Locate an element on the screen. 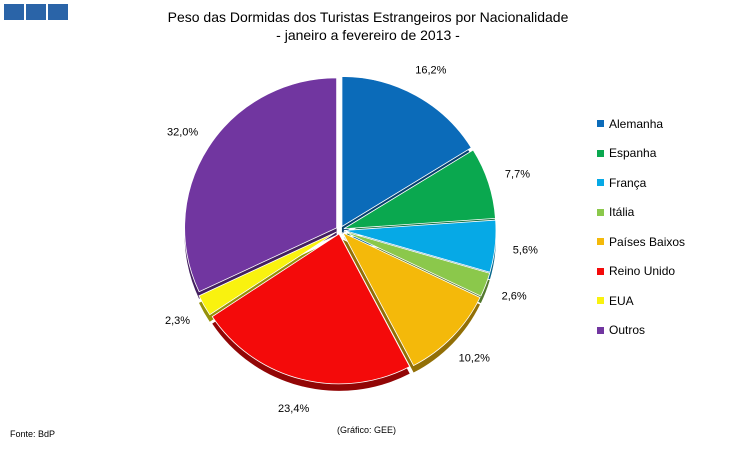  legend-item: EUA is located at coordinates (641, 301).